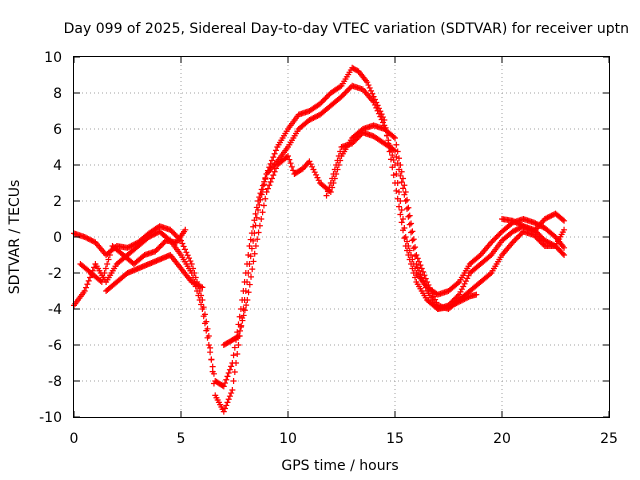  I want to click on y-tick-label: 4, so click(57, 166).